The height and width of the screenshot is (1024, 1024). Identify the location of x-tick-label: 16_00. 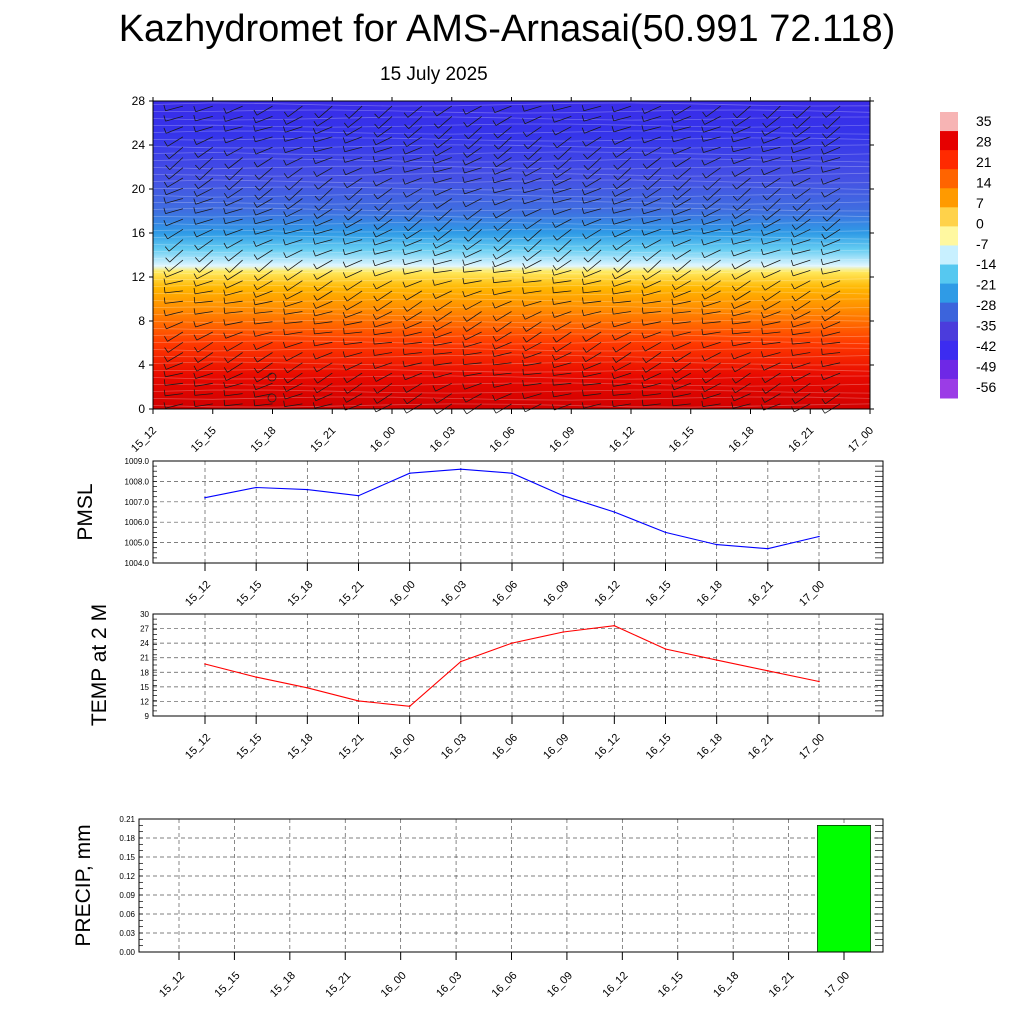
(383, 440).